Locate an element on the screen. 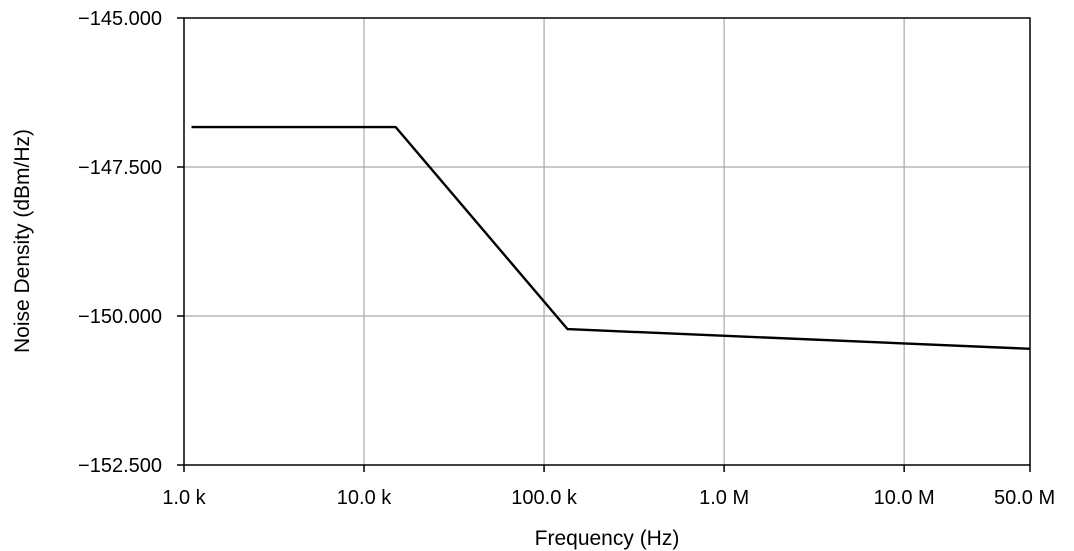 The image size is (1074, 551). x-tick-label: 100.0 k is located at coordinates (544, 498).